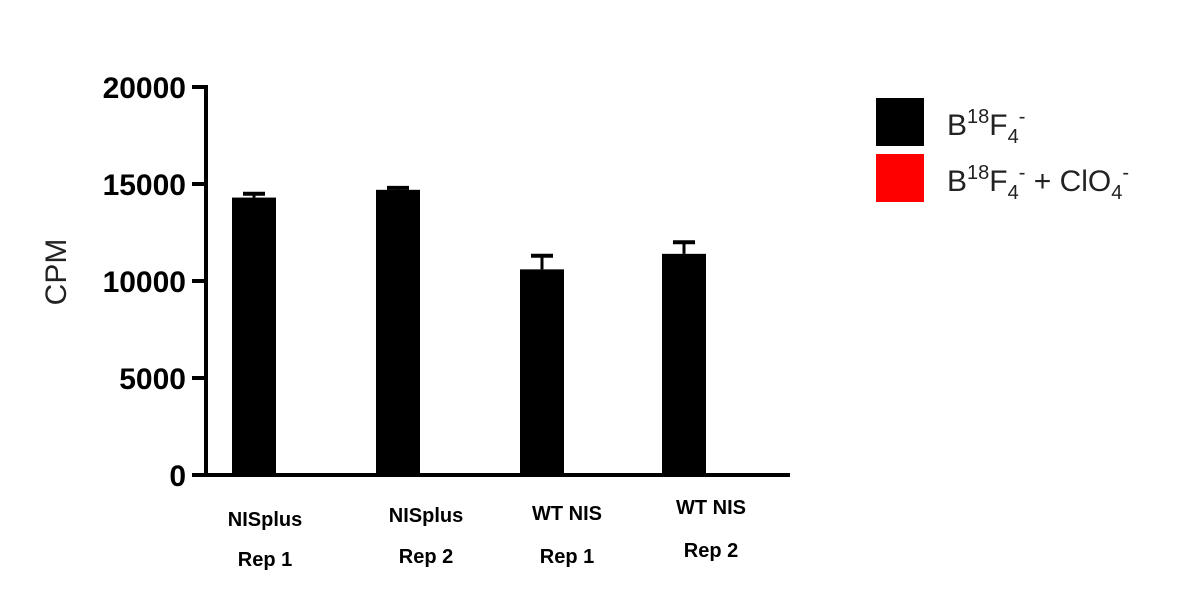 This screenshot has width=1200, height=597. What do you see at coordinates (56, 272) in the screenshot?
I see `y-axis-label: CPM` at bounding box center [56, 272].